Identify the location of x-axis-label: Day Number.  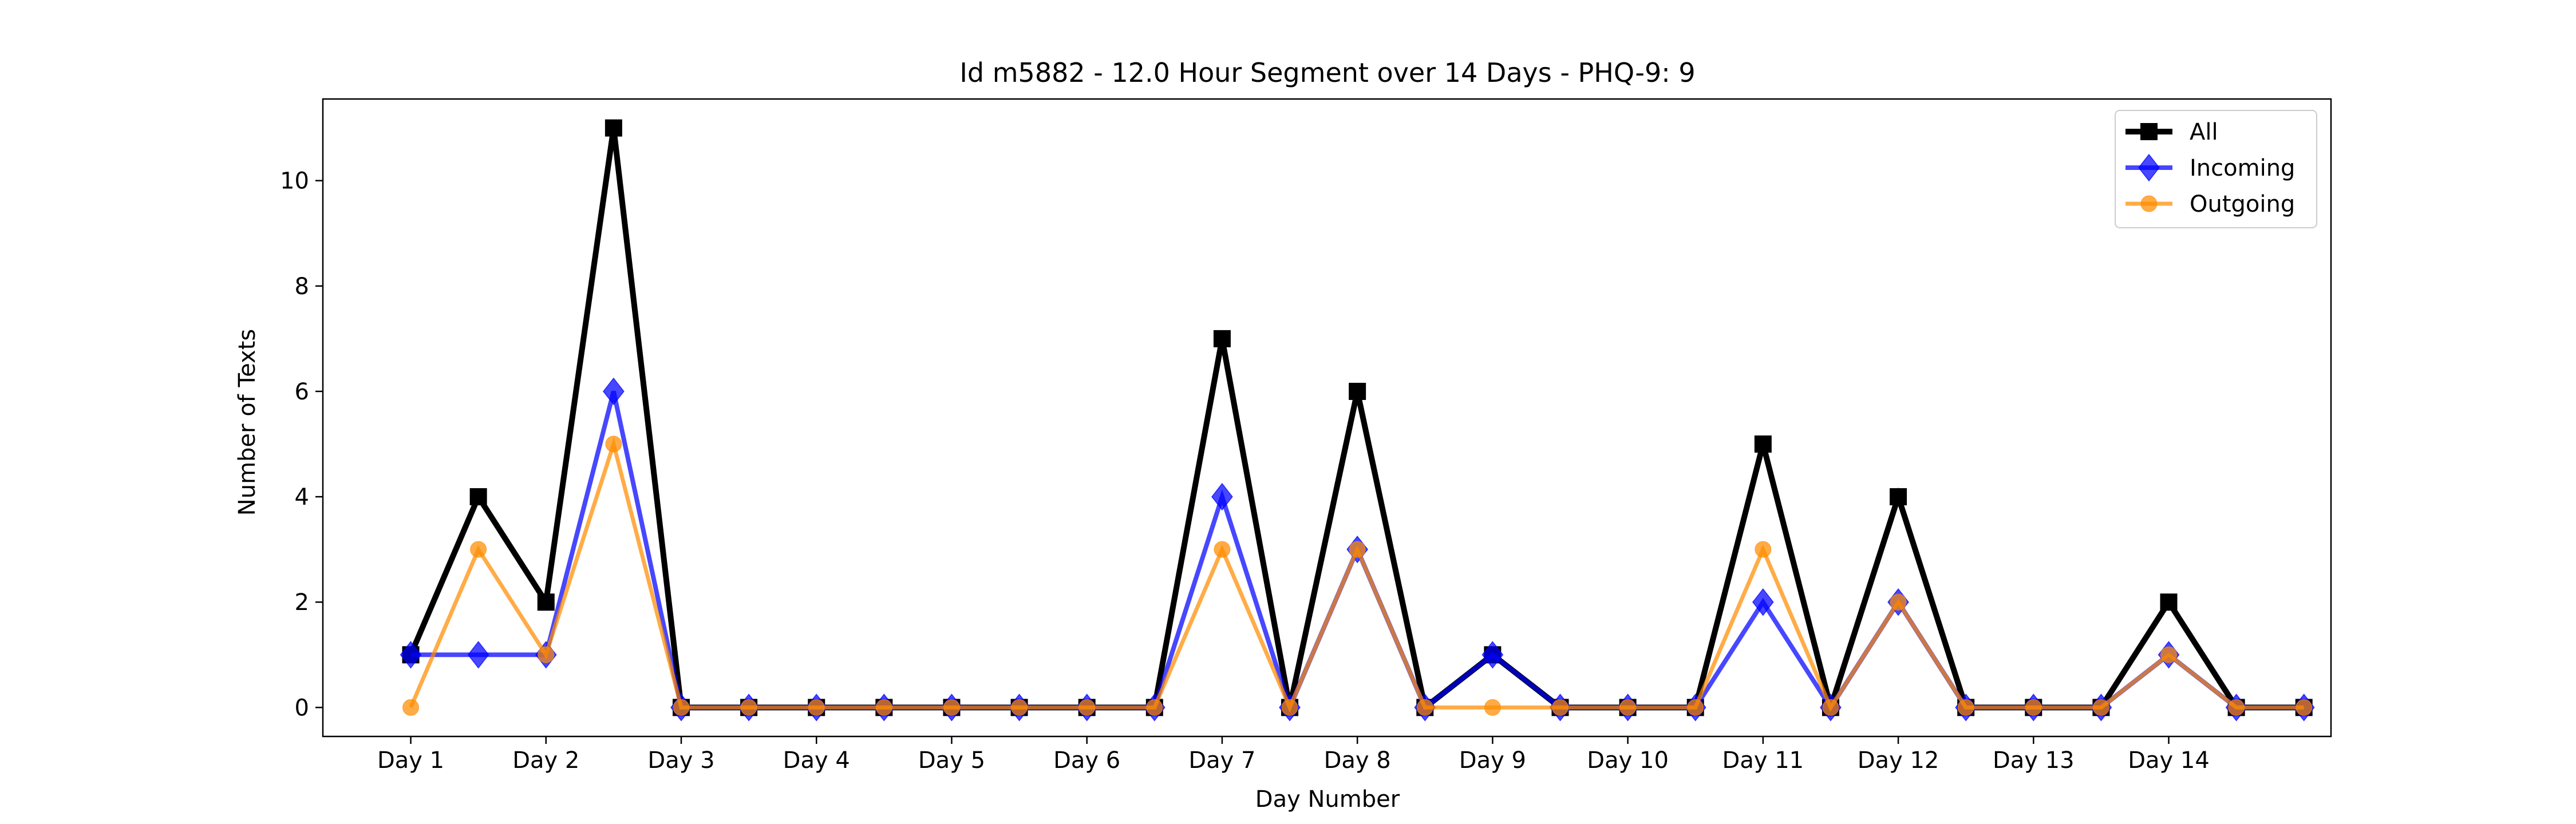
(1327, 799).